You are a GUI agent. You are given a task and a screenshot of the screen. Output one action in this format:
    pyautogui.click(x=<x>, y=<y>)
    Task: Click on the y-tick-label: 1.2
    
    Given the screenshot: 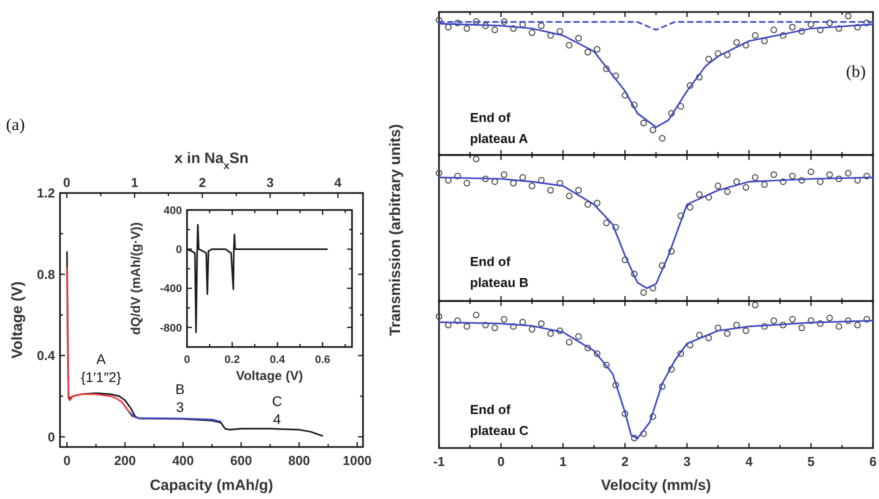 What is the action you would take?
    pyautogui.click(x=45, y=193)
    